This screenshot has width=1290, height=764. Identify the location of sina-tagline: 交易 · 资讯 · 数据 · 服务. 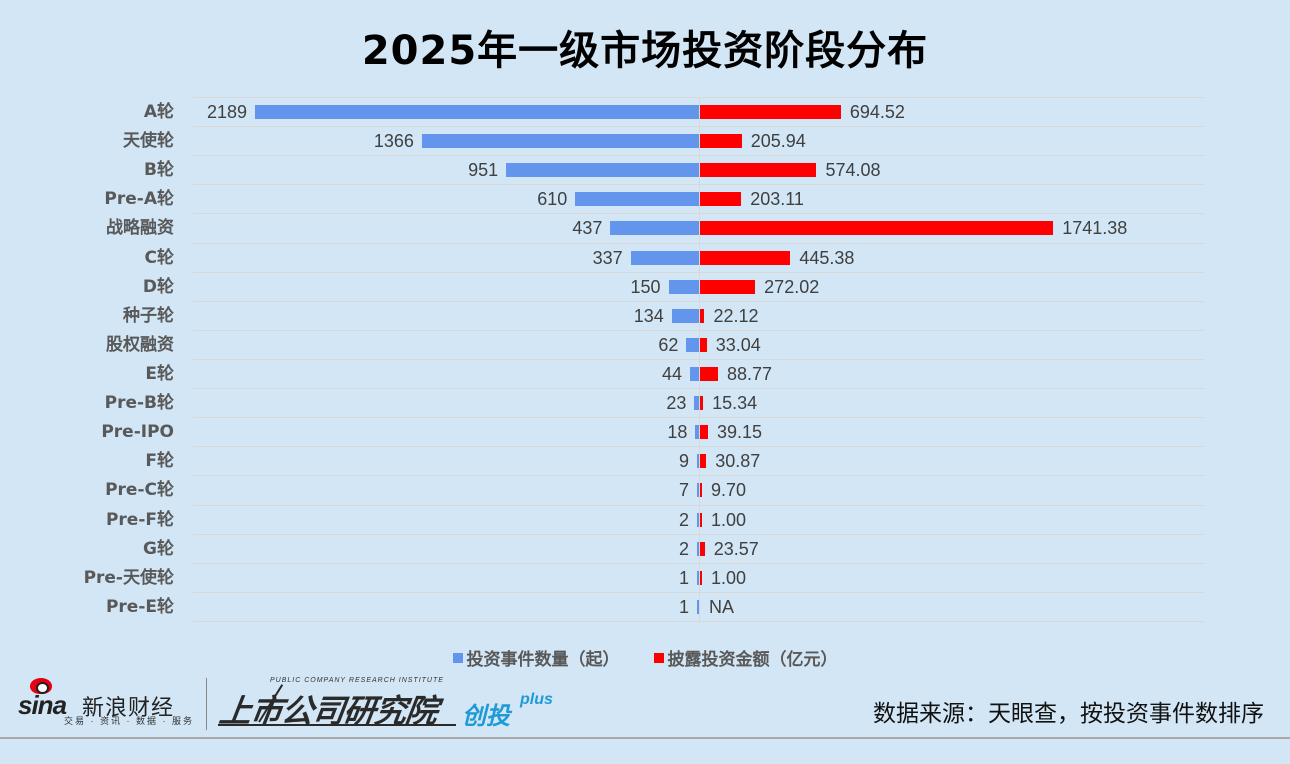
(129, 721).